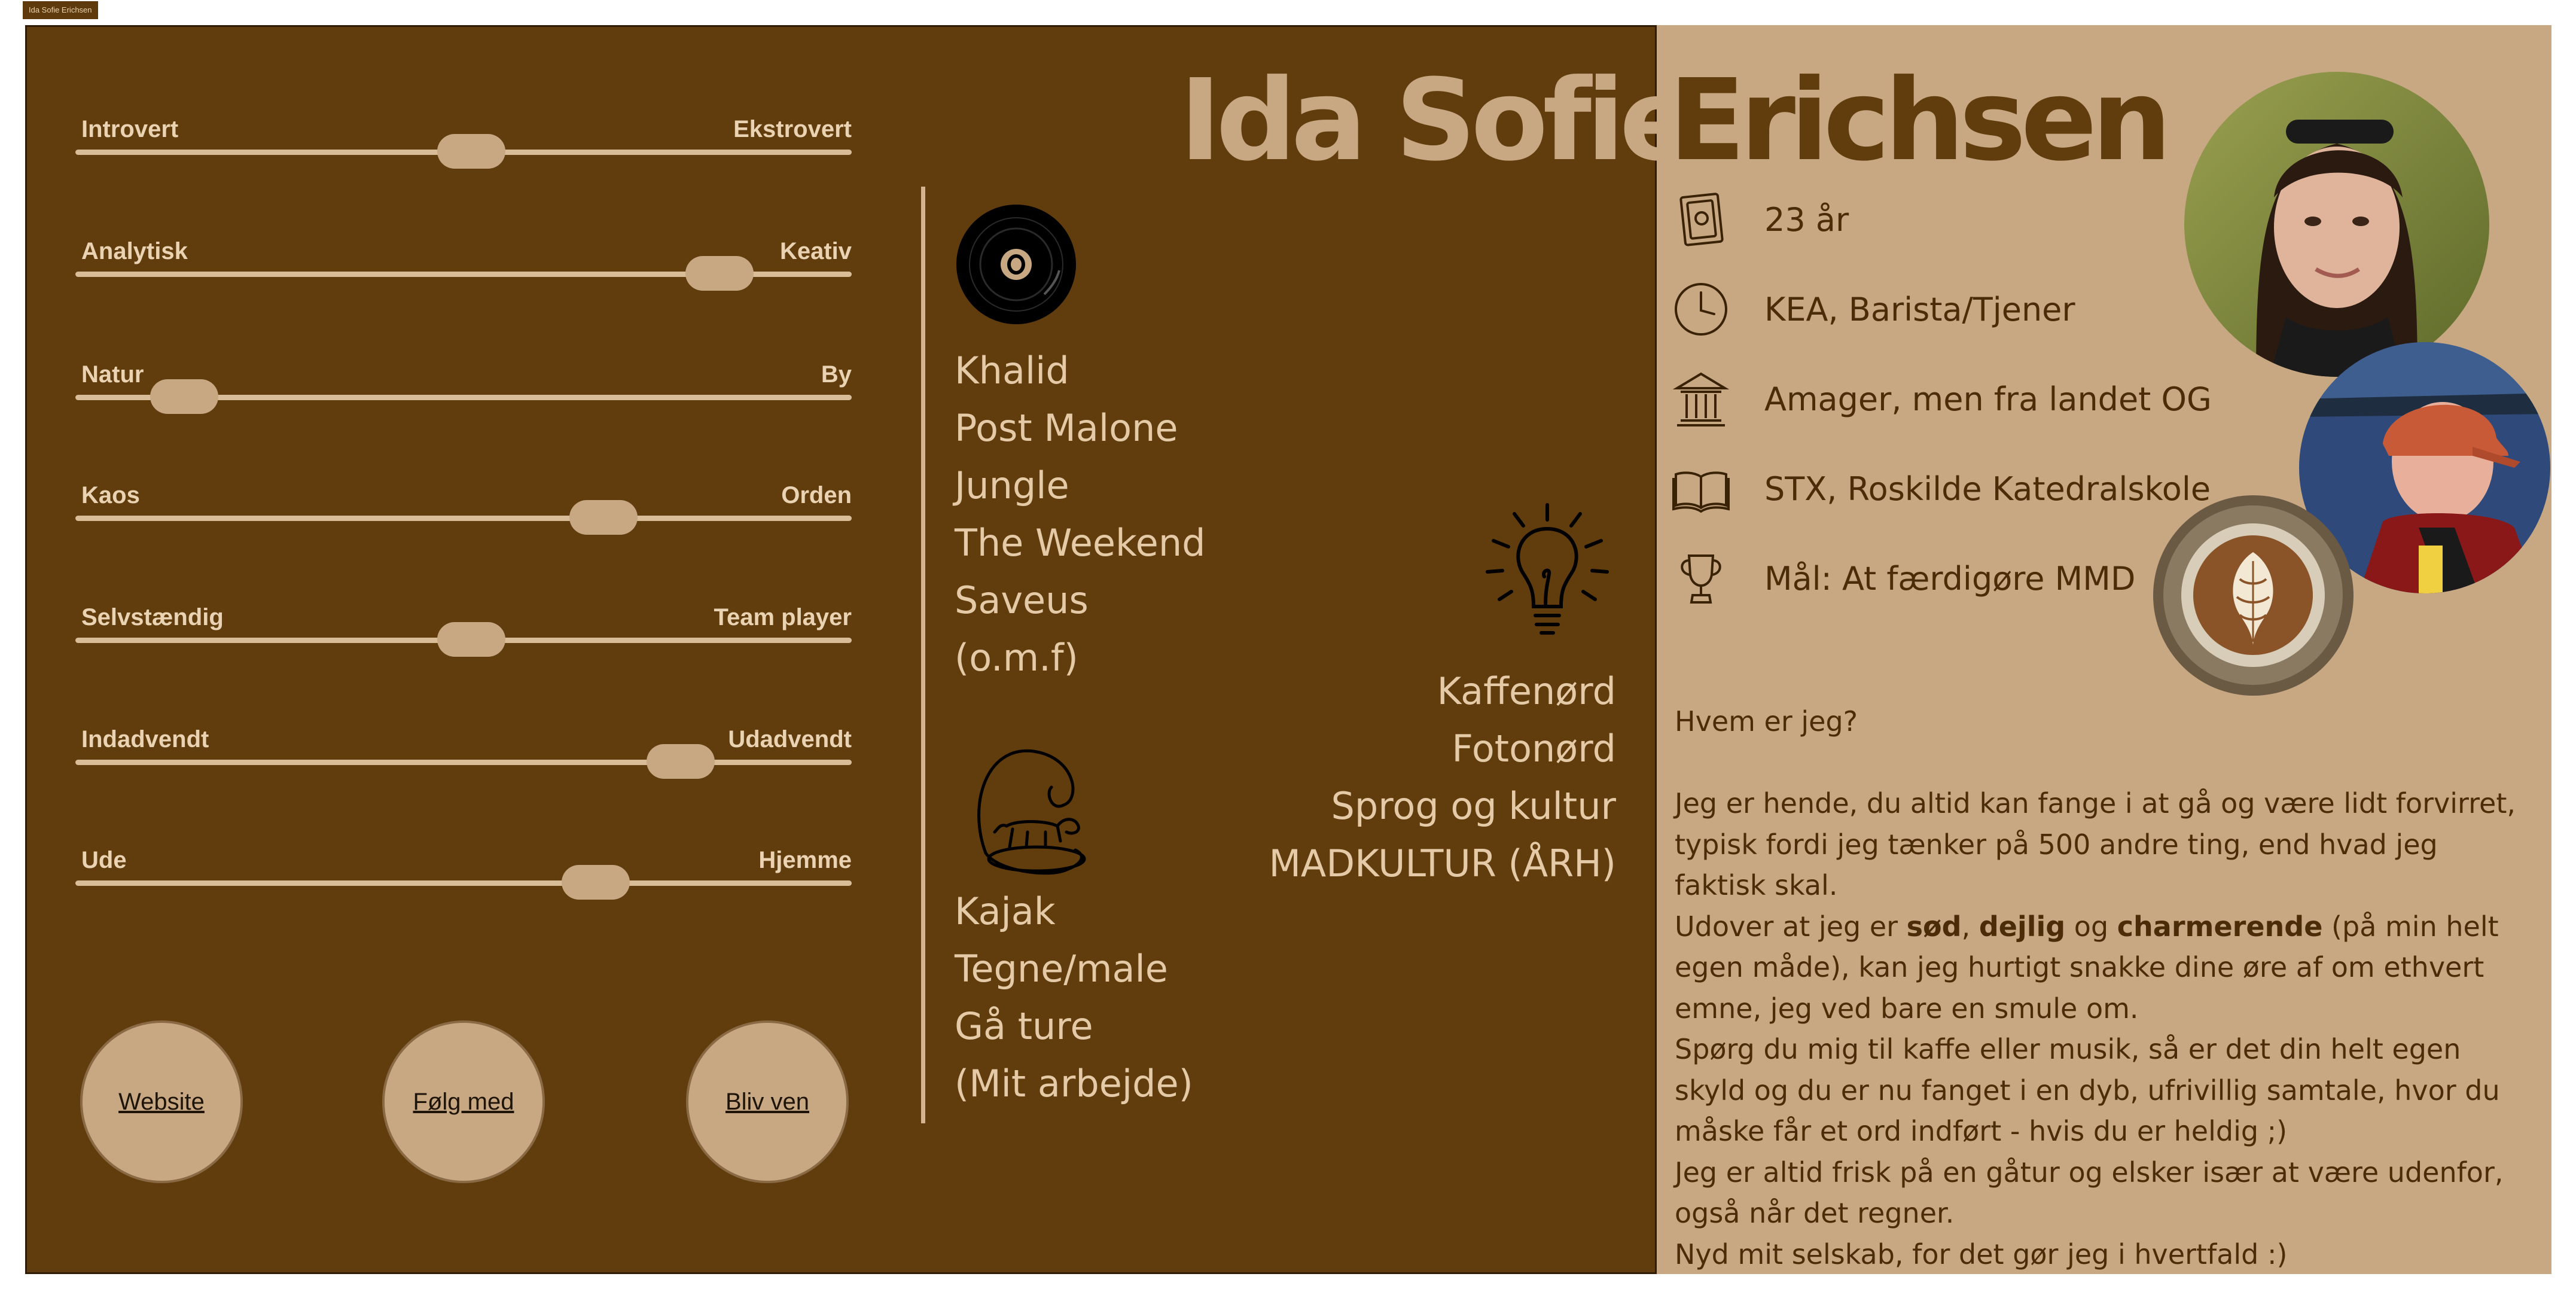  I want to click on list-item: Jungle, so click(1012, 485).